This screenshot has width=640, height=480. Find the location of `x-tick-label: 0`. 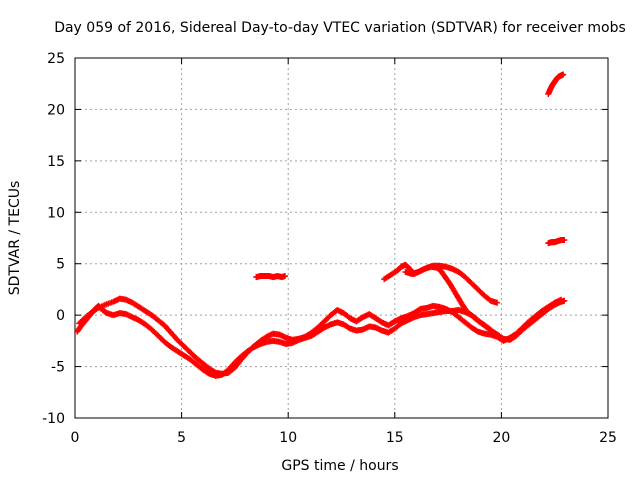

x-tick-label: 0 is located at coordinates (75, 438).